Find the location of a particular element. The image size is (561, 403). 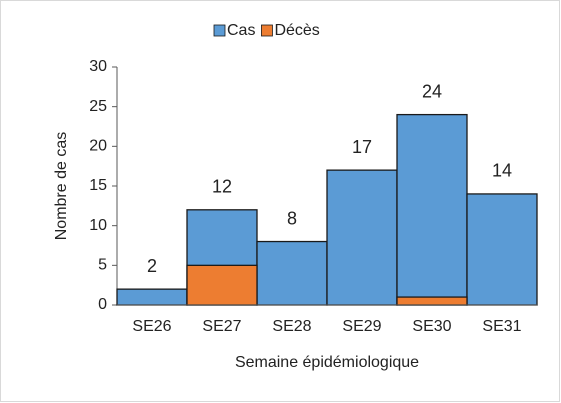

x-tick-label: SE31 is located at coordinates (501, 326).